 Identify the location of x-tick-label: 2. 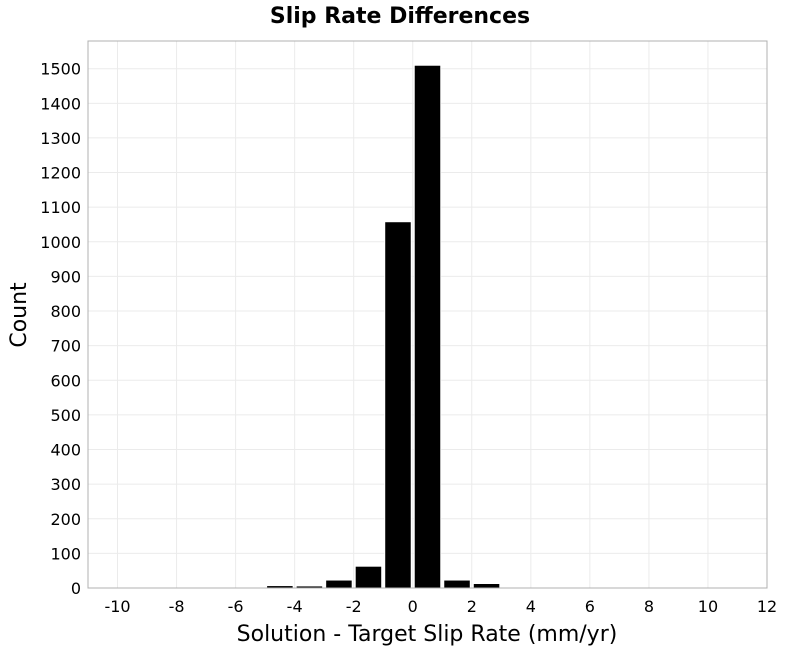
(472, 606).